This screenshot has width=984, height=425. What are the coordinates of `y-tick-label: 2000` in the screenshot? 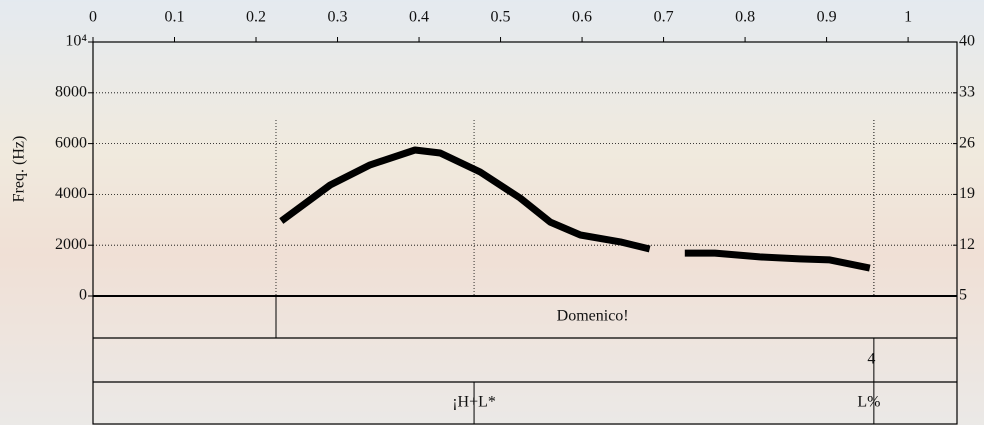 It's located at (71, 244).